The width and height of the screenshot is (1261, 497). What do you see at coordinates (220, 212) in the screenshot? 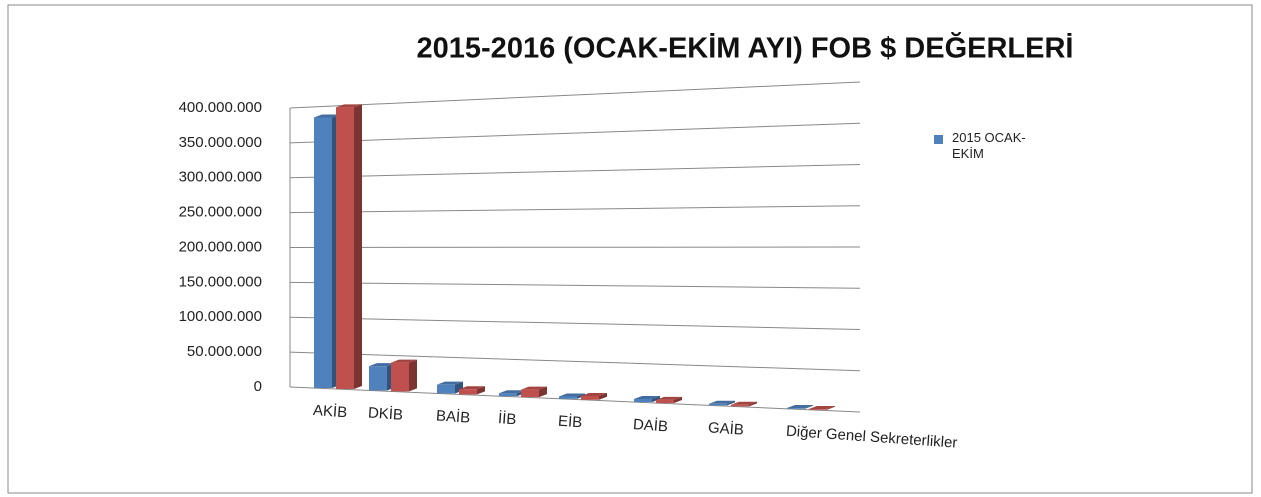
I see `y-tick-label: 250.000.000` at bounding box center [220, 212].